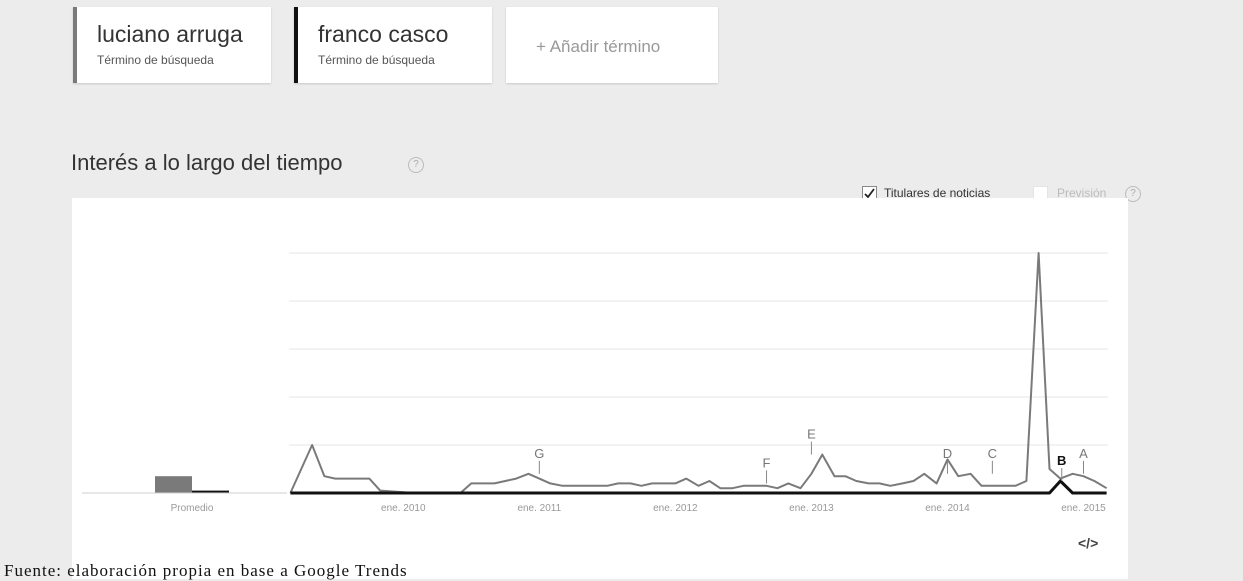 This screenshot has width=1243, height=581. What do you see at coordinates (1133, 194) in the screenshot?
I see `forecast-help-icon: ?` at bounding box center [1133, 194].